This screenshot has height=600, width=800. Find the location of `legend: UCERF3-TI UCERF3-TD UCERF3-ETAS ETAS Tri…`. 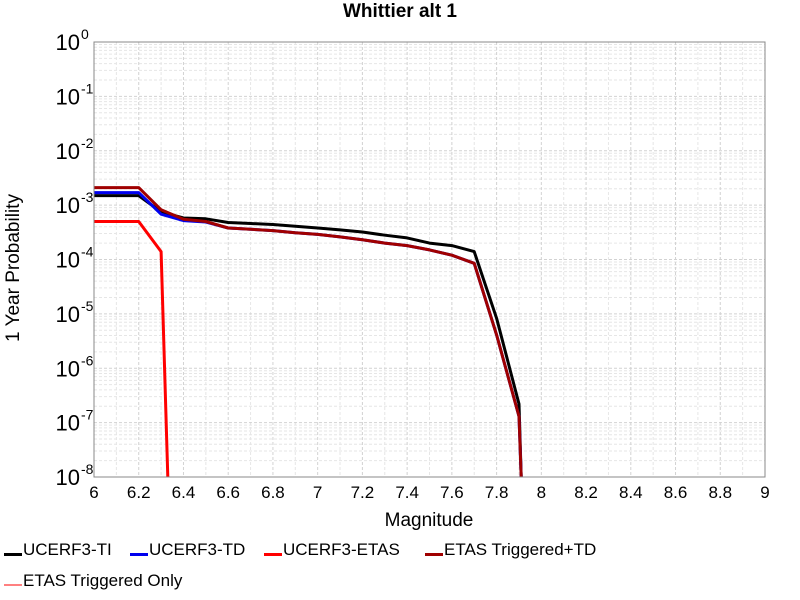

legend: UCERF3-TI UCERF3-TD UCERF3-ETAS ETAS Tri… is located at coordinates (400, 568).